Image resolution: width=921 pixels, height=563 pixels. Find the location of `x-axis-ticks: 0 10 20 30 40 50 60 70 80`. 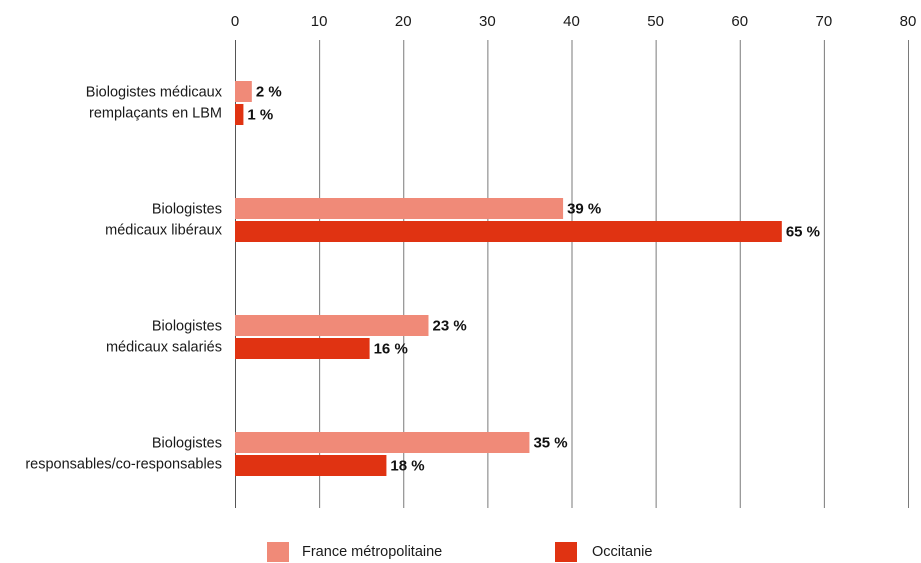

x-axis-ticks: 0 10 20 30 40 50 60 70 80 is located at coordinates (574, 21).